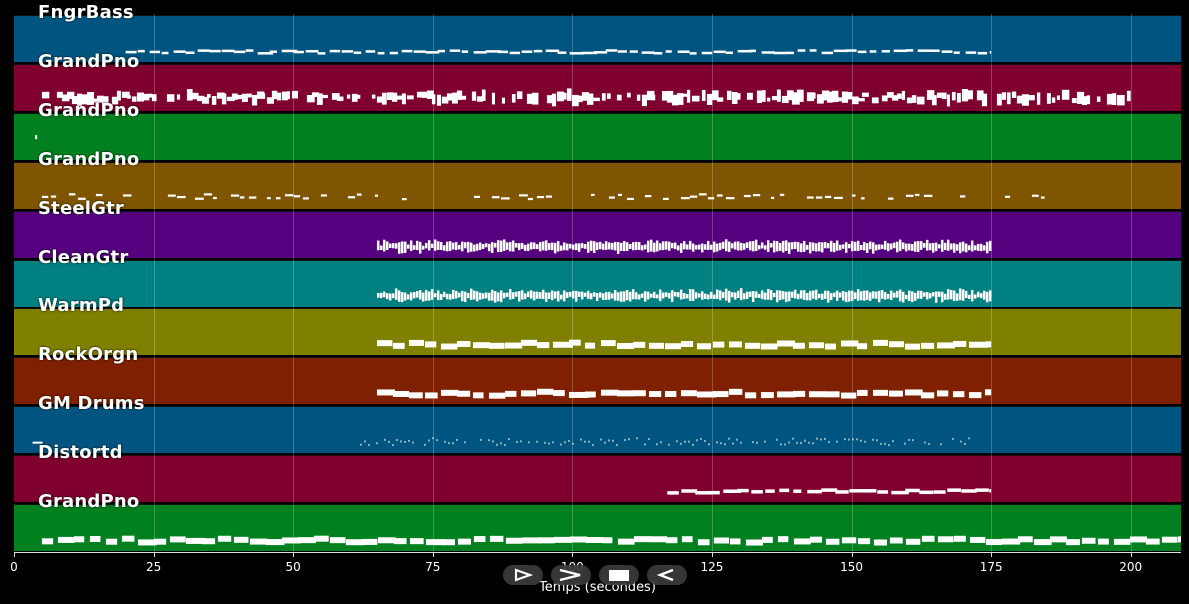  What do you see at coordinates (597, 472) in the screenshot?
I see `track-row: Distortd` at bounding box center [597, 472].